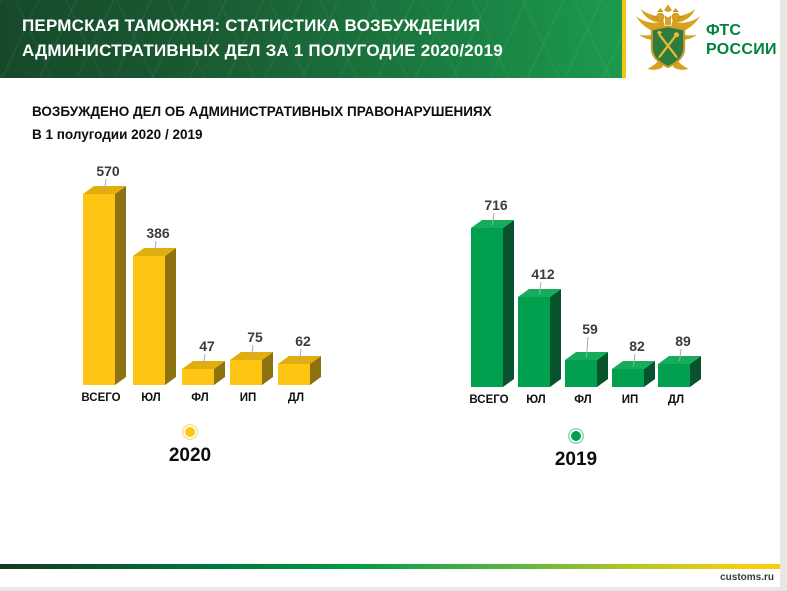  I want to click on legend-2020: 2020, so click(190, 445).